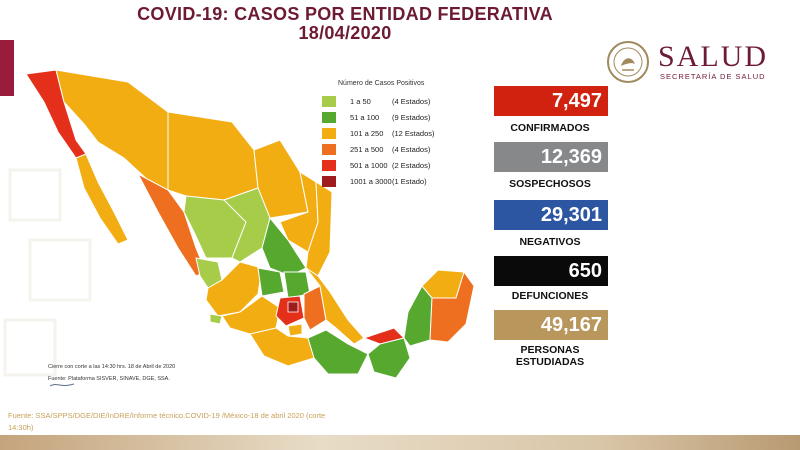 Image resolution: width=800 pixels, height=450 pixels. What do you see at coordinates (213, 156) in the screenshot?
I see `map-region-chihuahua` at bounding box center [213, 156].